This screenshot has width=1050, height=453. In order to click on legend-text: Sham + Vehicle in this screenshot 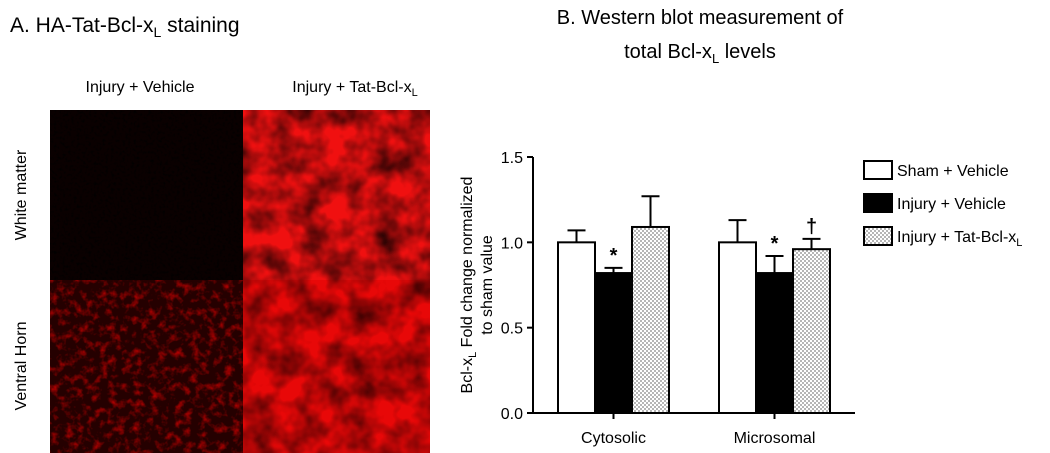, I will do `click(953, 171)`.